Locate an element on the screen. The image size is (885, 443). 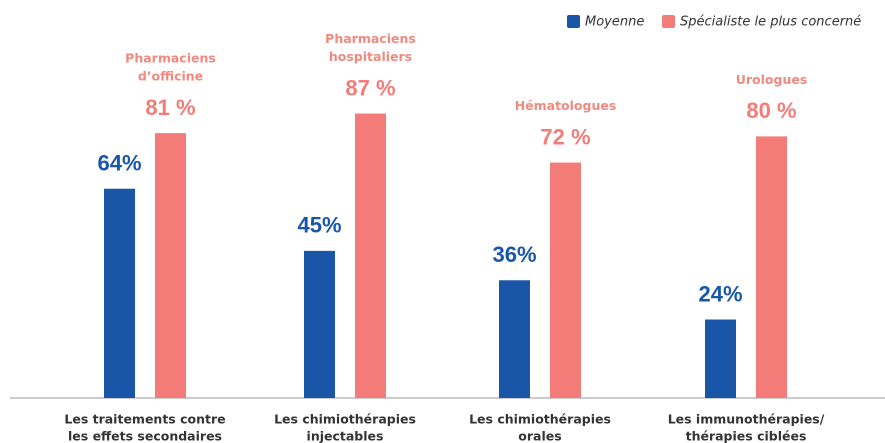
x-tick-label: les effets secondaires is located at coordinates (145, 436).